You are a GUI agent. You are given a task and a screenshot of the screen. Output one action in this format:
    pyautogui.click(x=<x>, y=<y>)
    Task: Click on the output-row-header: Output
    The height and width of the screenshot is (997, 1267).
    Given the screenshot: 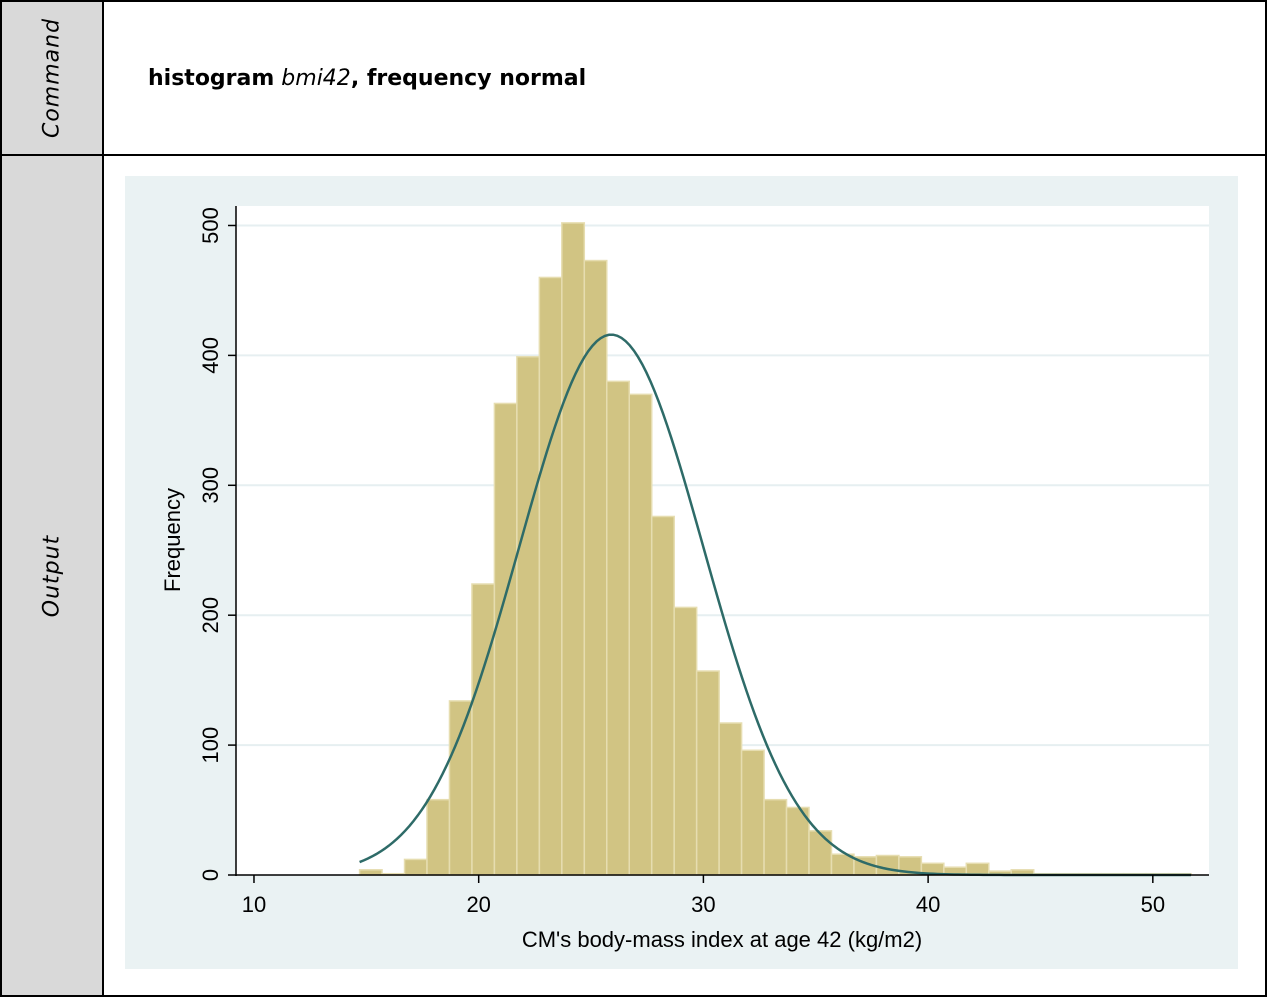 What is the action you would take?
    pyautogui.click(x=51, y=575)
    